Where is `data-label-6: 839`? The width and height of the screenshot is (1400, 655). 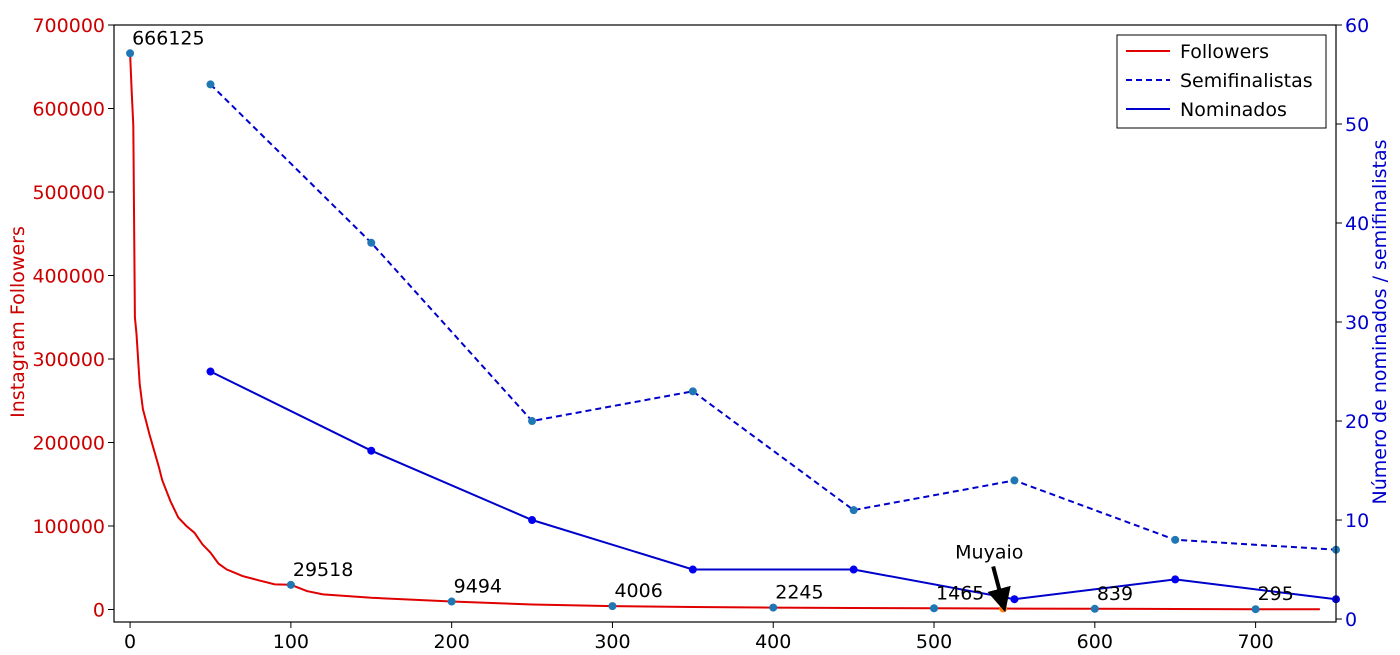
data-label-6: 839 is located at coordinates (1115, 594).